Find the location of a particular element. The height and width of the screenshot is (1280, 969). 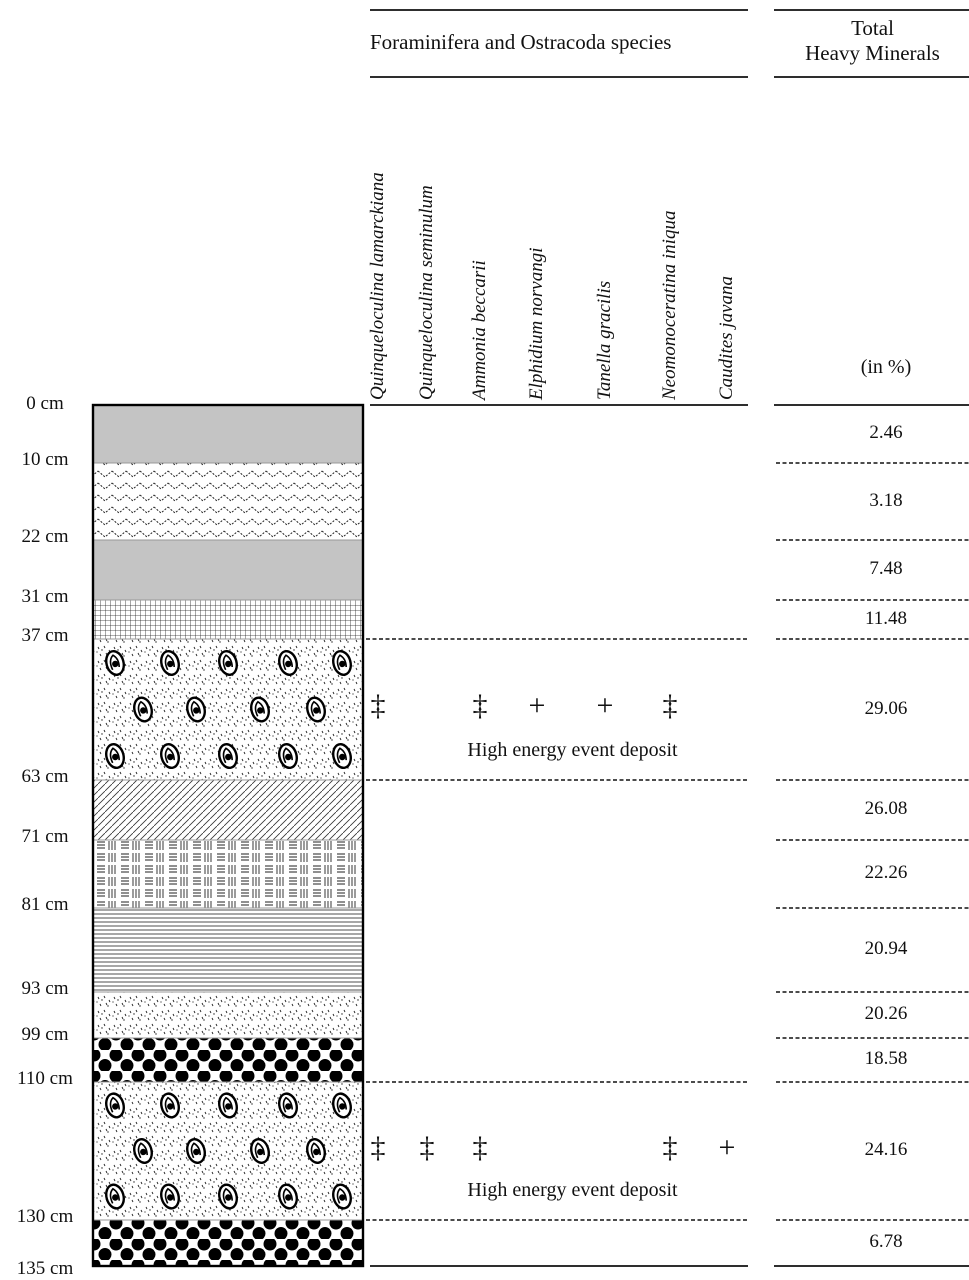

heavy-minerals-value-0: 2.46 is located at coordinates (886, 432).